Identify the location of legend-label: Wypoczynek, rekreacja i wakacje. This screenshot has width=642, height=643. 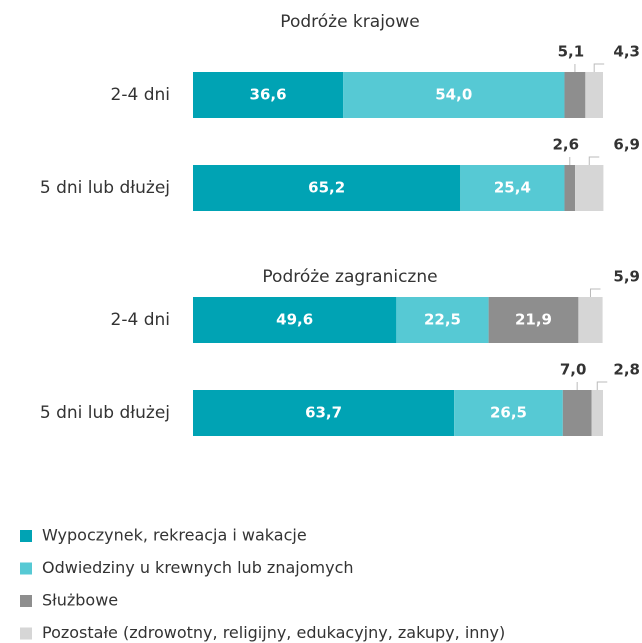
(174, 535).